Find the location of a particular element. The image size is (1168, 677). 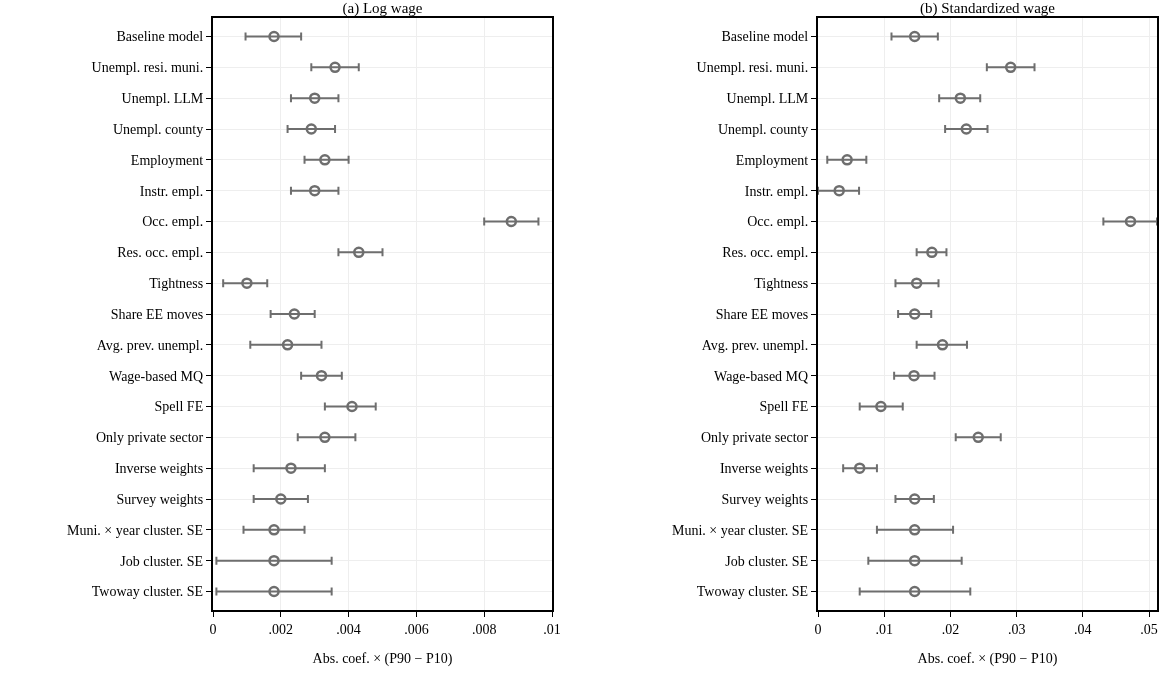

x-tick-label: .03 is located at coordinates (1016, 629).